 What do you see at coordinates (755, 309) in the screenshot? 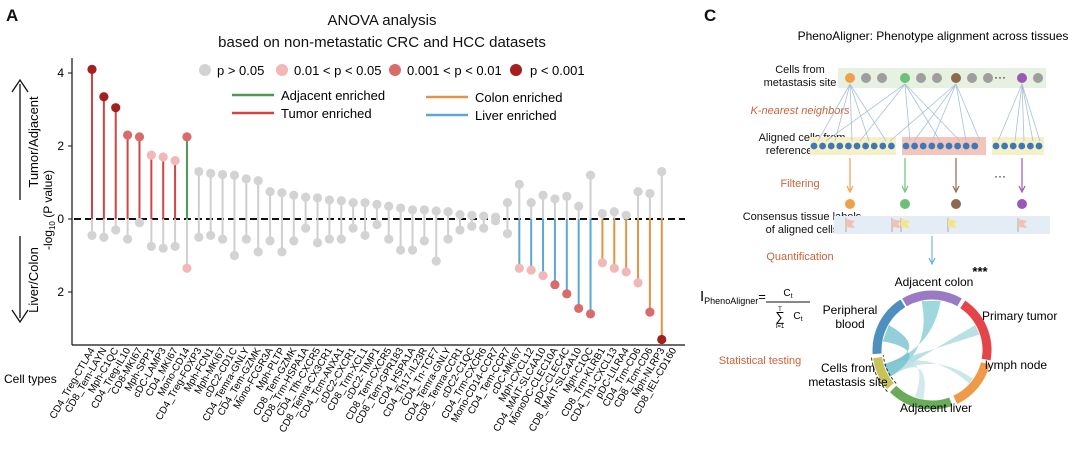
I see `formula: IPhenoAligner= Ct T ∑ t=1 Ct` at bounding box center [755, 309].